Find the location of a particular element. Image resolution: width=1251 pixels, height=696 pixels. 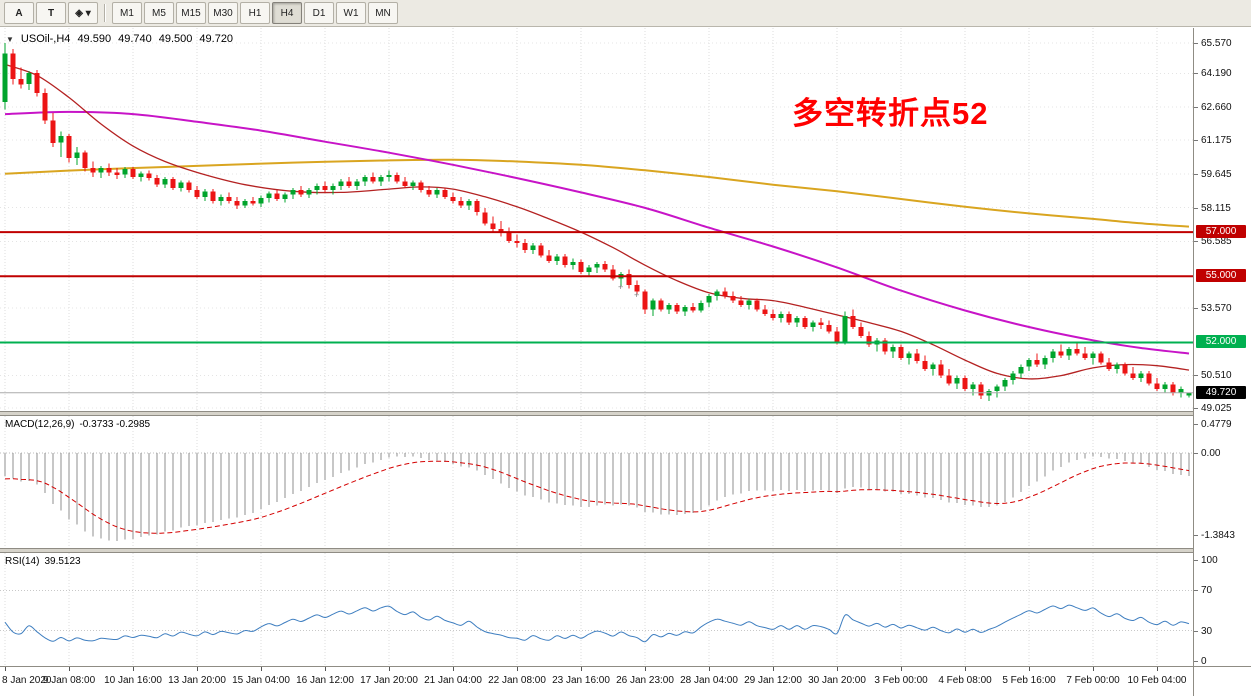

time-axis-label: 16 Jan 12:00 is located at coordinates (325, 680).